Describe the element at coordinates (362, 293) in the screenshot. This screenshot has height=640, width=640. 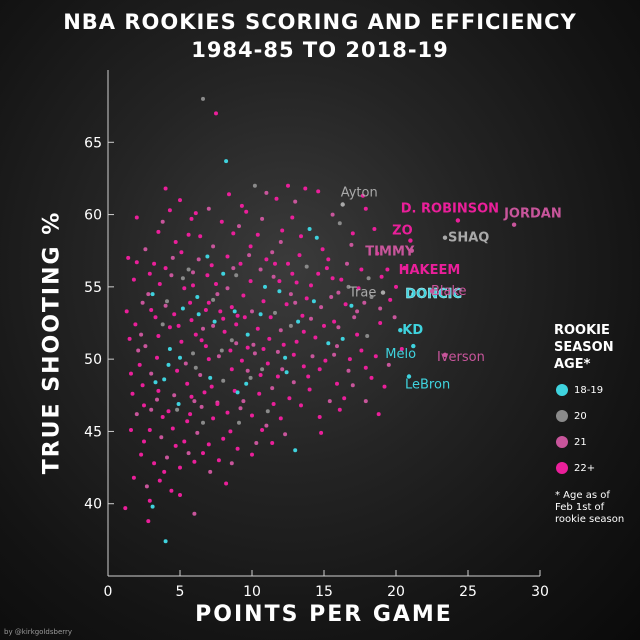
I see `player-label: Trae` at that location.